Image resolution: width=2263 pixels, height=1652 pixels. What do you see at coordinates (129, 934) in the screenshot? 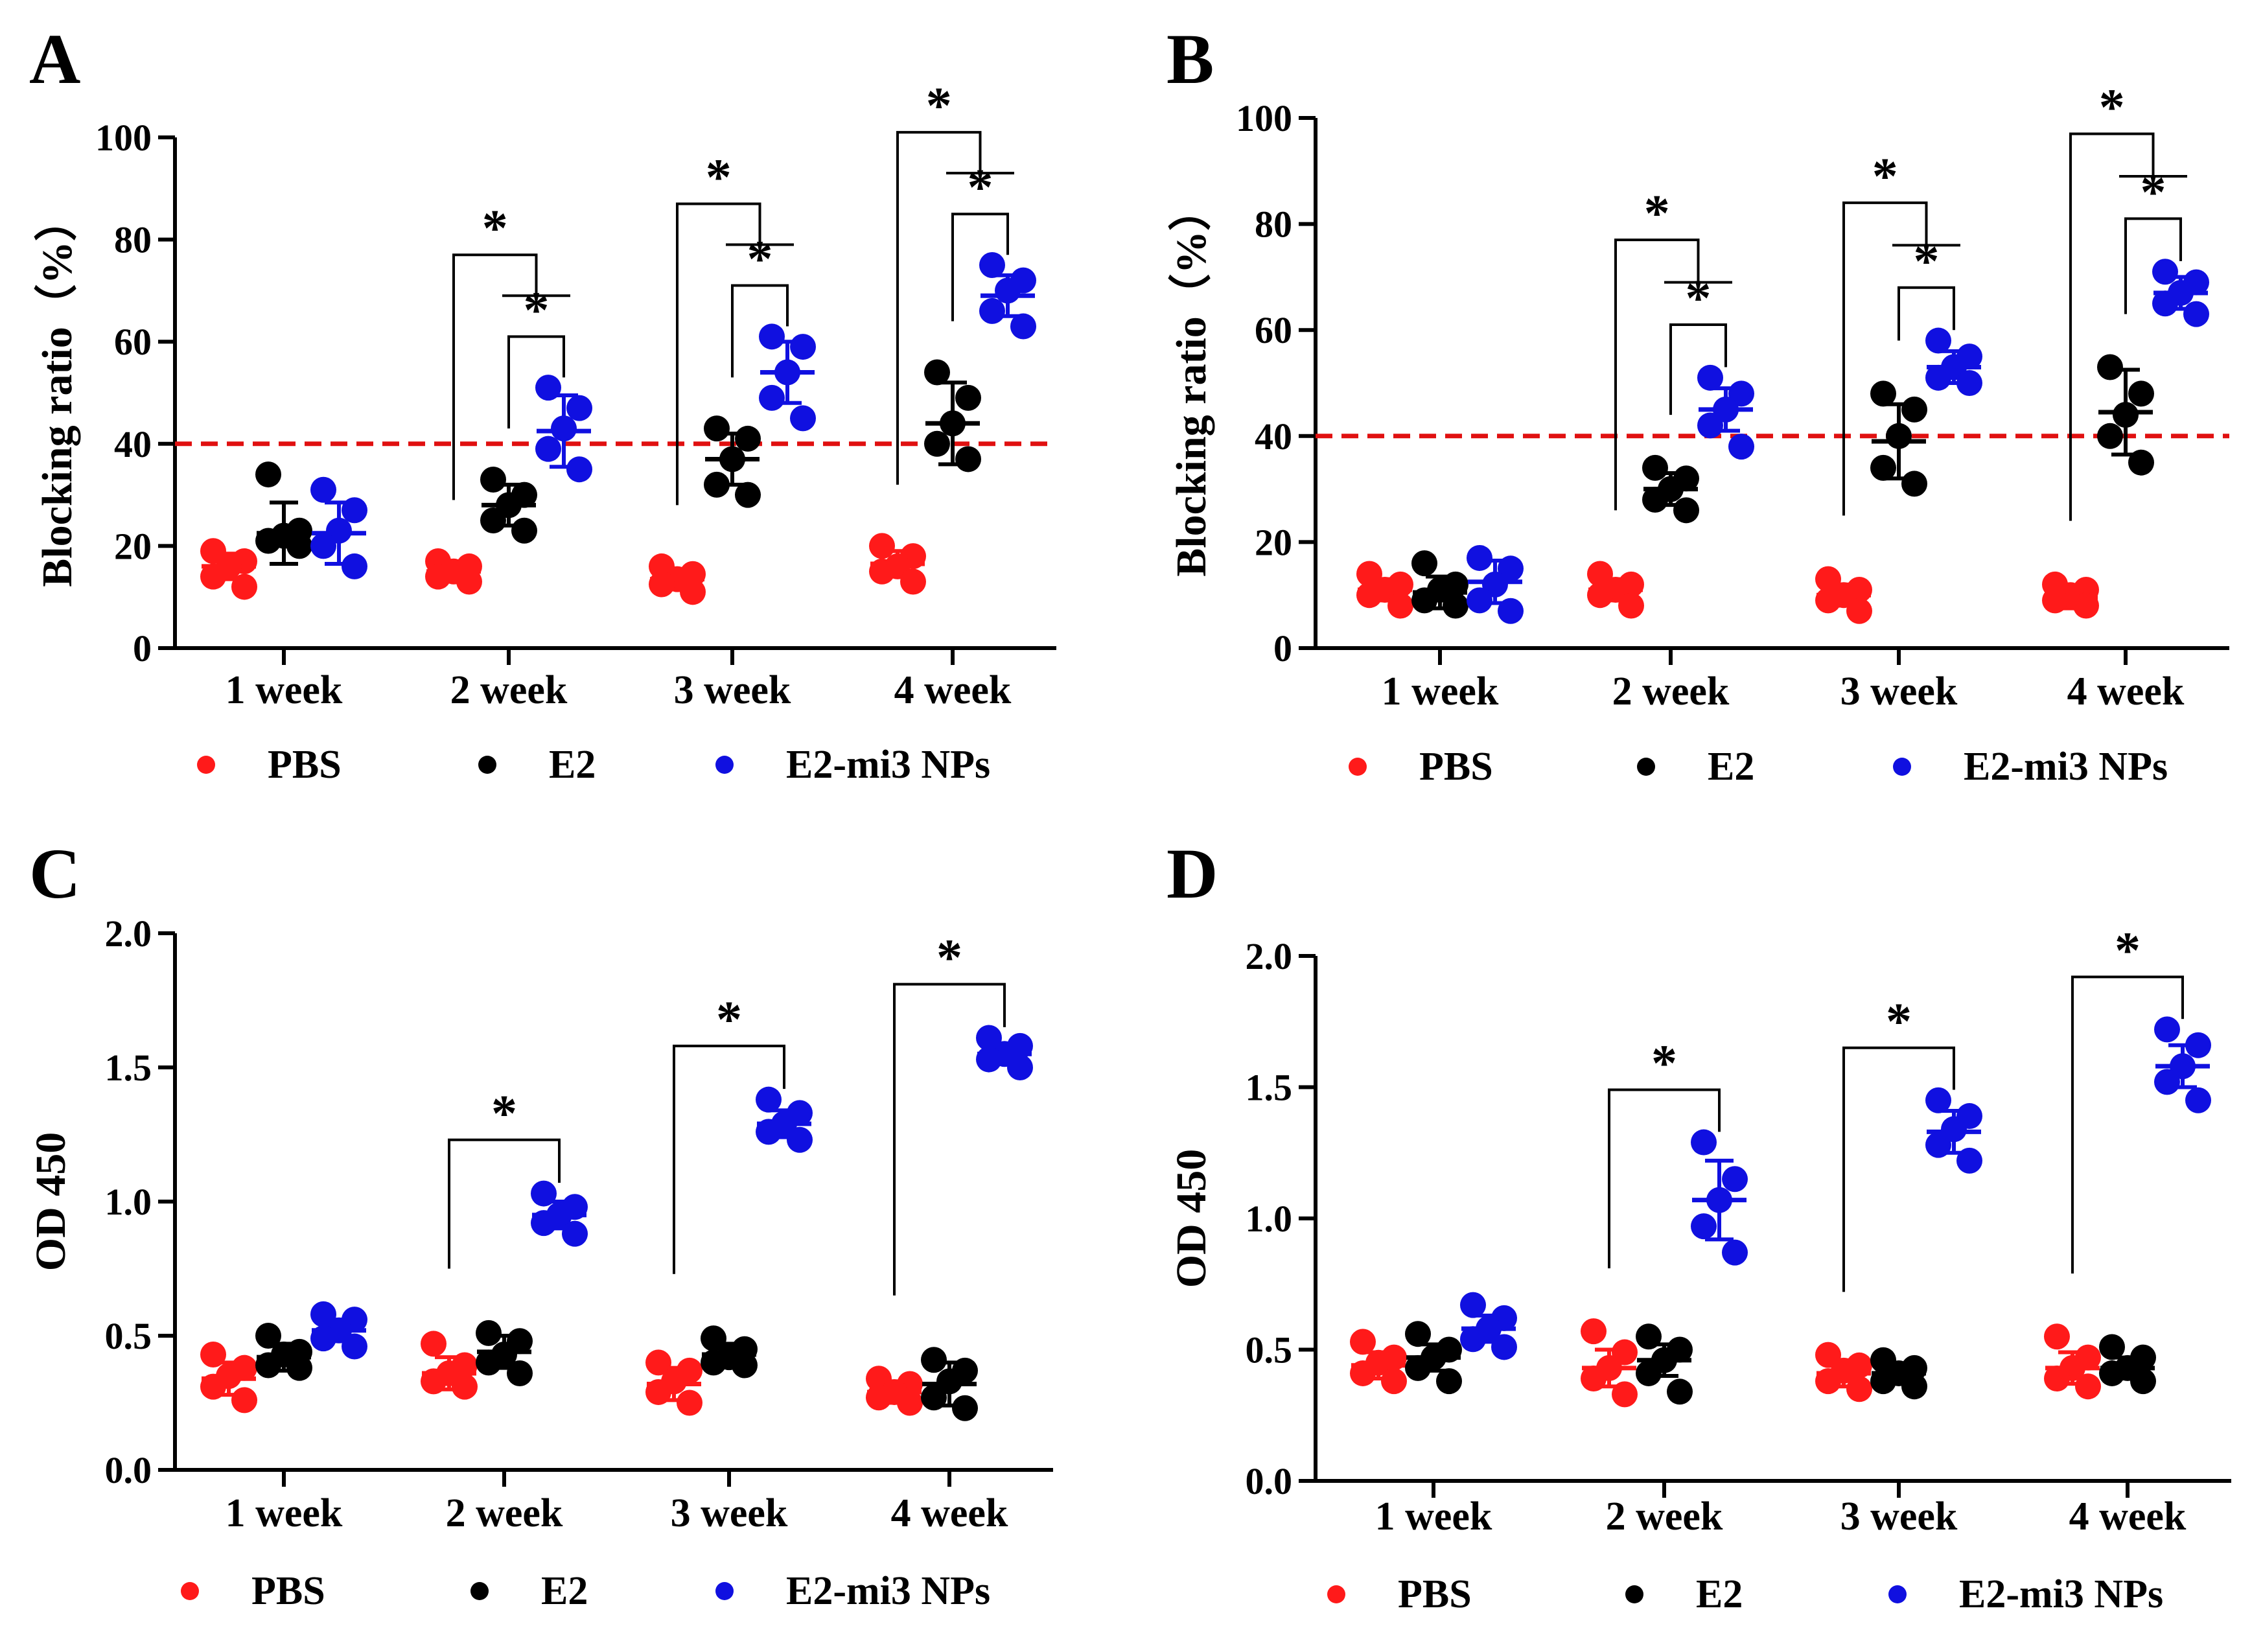
I see `y-tick-label: 2.0` at bounding box center [129, 934].